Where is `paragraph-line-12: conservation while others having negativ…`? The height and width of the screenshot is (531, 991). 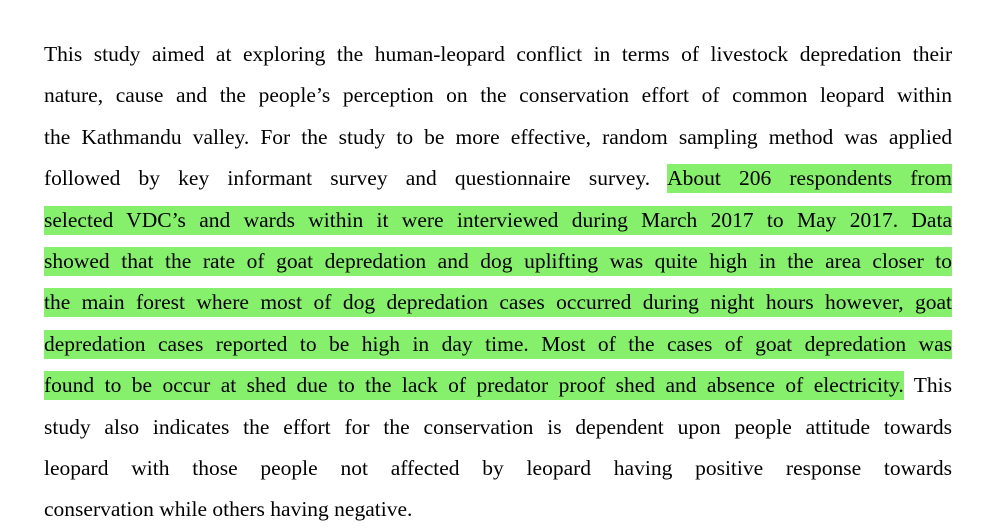 paragraph-line-12: conservation while others having negativ… is located at coordinates (498, 509).